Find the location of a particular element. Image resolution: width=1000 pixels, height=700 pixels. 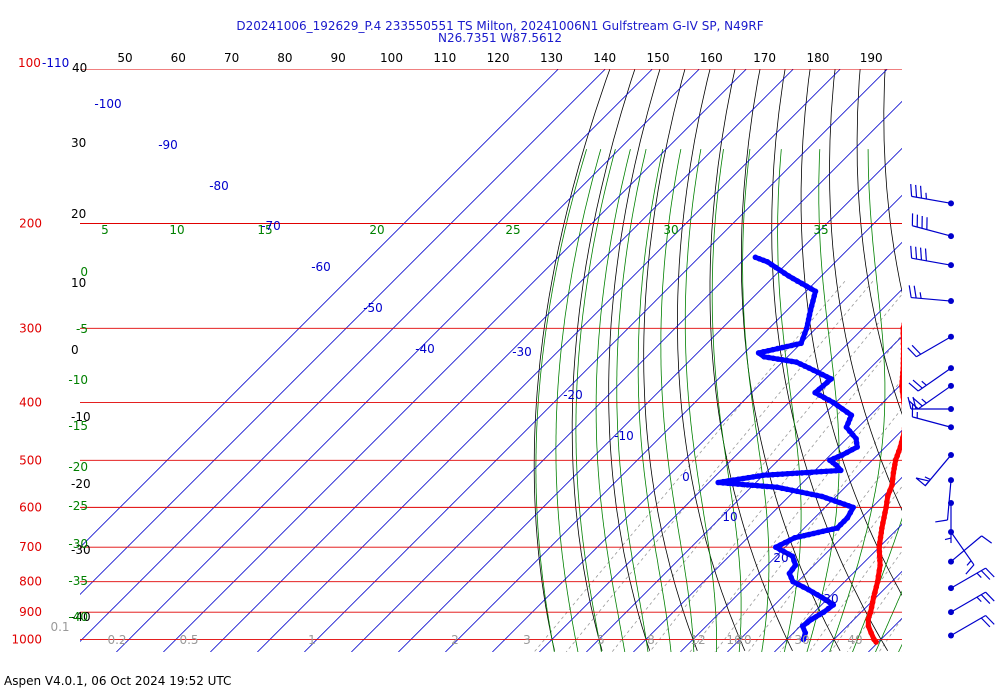

mixing-ratio-label: 5 is located at coordinates (601, 640).